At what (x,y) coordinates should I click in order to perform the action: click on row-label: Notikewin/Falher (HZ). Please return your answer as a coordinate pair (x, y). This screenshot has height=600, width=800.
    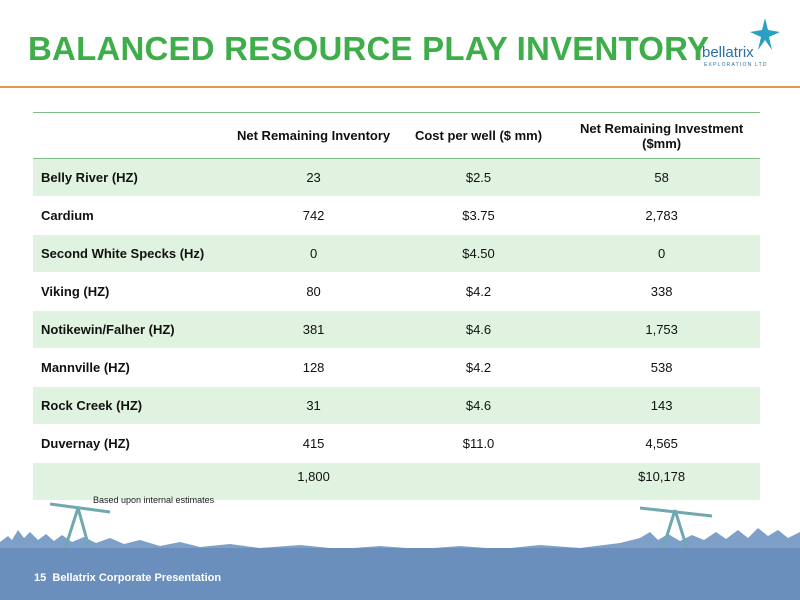
    Looking at the image, I should click on (133, 329).